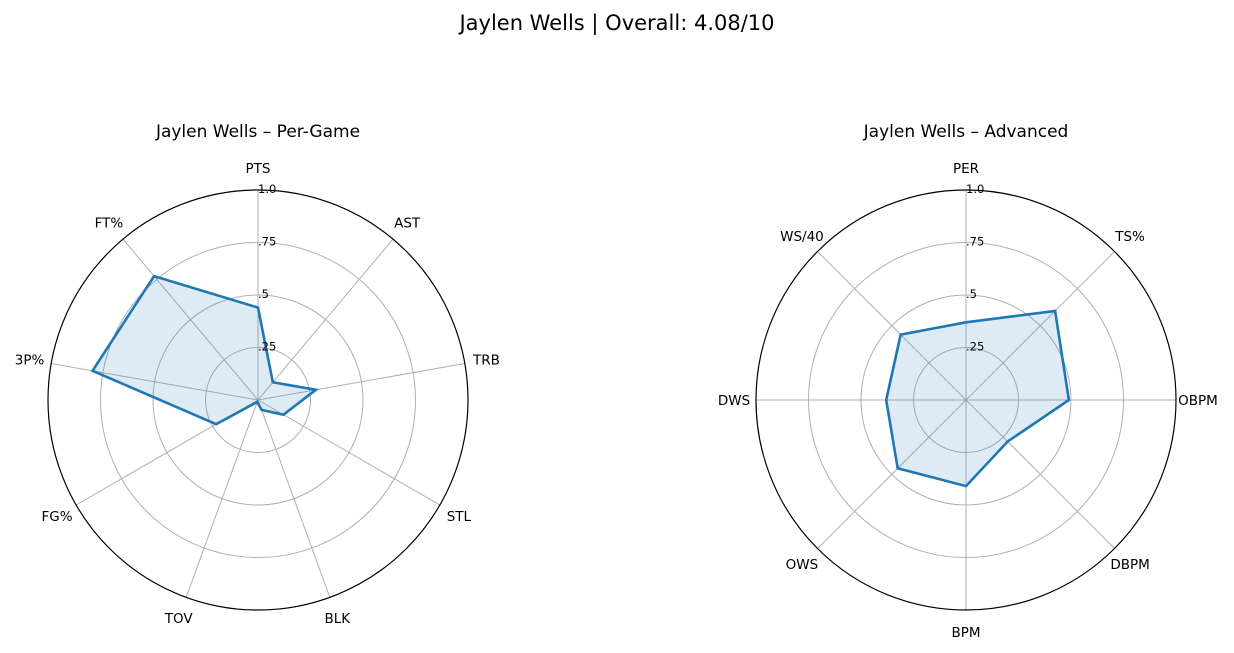 Image resolution: width=1234 pixels, height=653 pixels. I want to click on axis-label: DWS, so click(734, 401).